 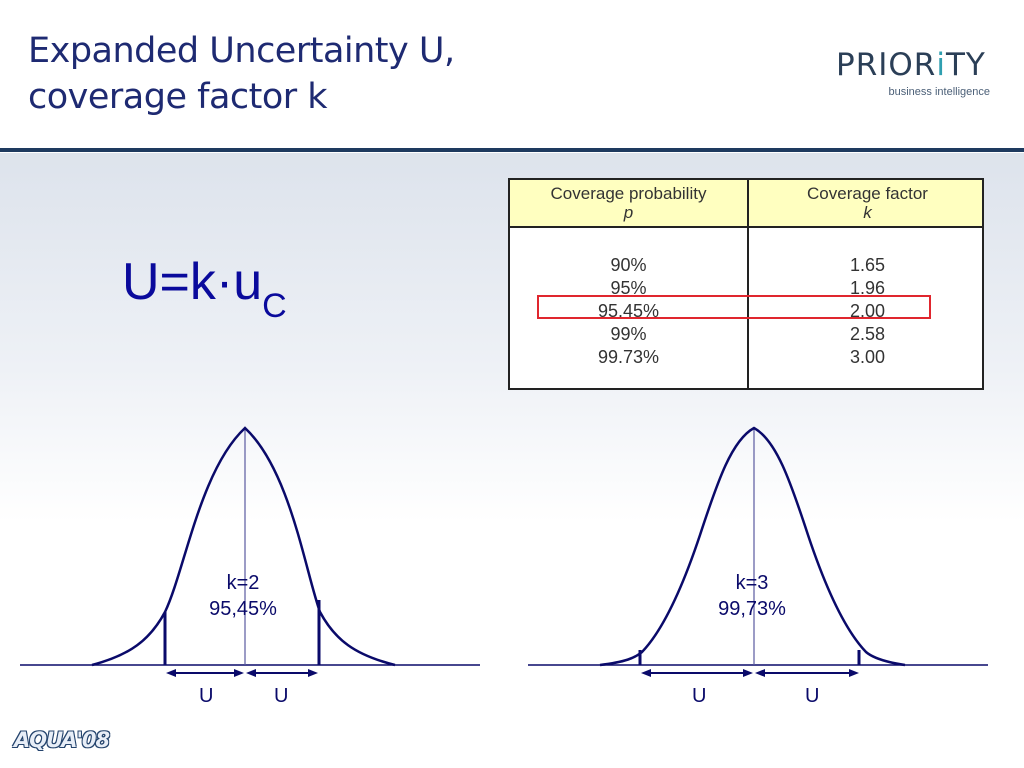 I want to click on logo-subtitle: business intelligence, so click(x=939, y=92).